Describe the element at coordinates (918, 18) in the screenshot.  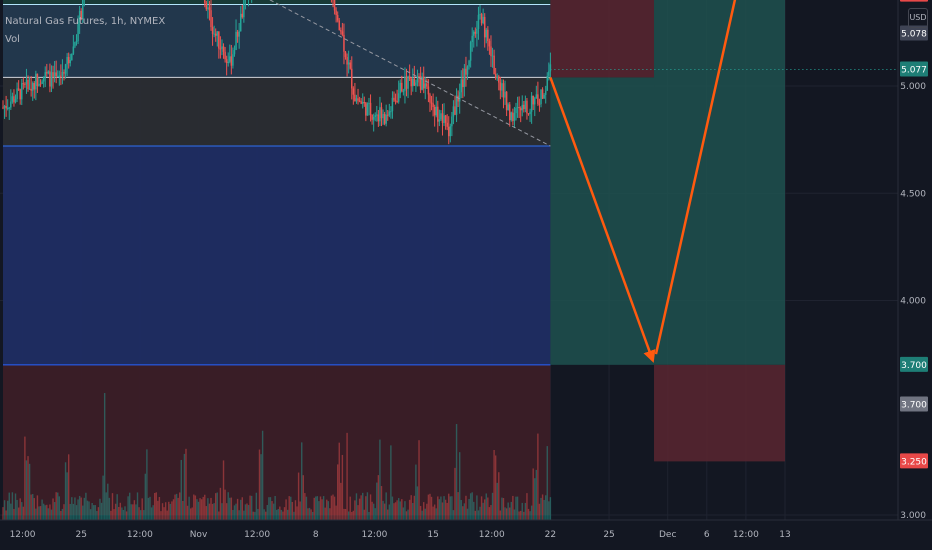
I see `currency-button: USD` at that location.